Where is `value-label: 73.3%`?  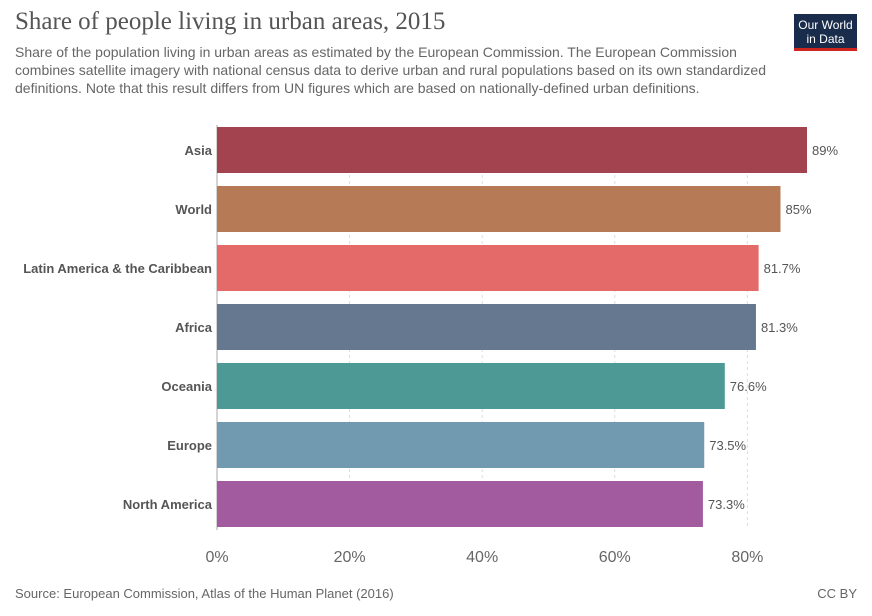 value-label: 73.3% is located at coordinates (726, 504).